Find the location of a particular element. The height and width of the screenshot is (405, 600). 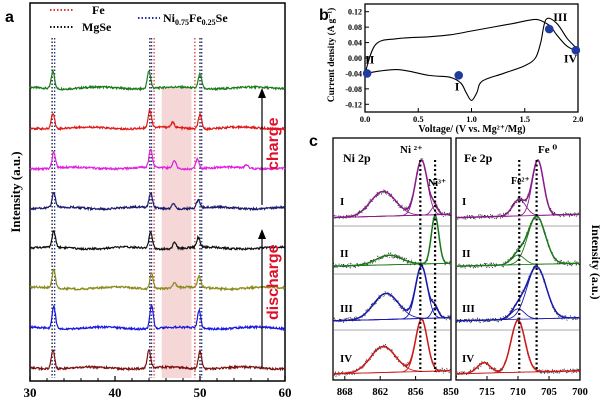

c-x-tick-label: 710 is located at coordinates (518, 392).